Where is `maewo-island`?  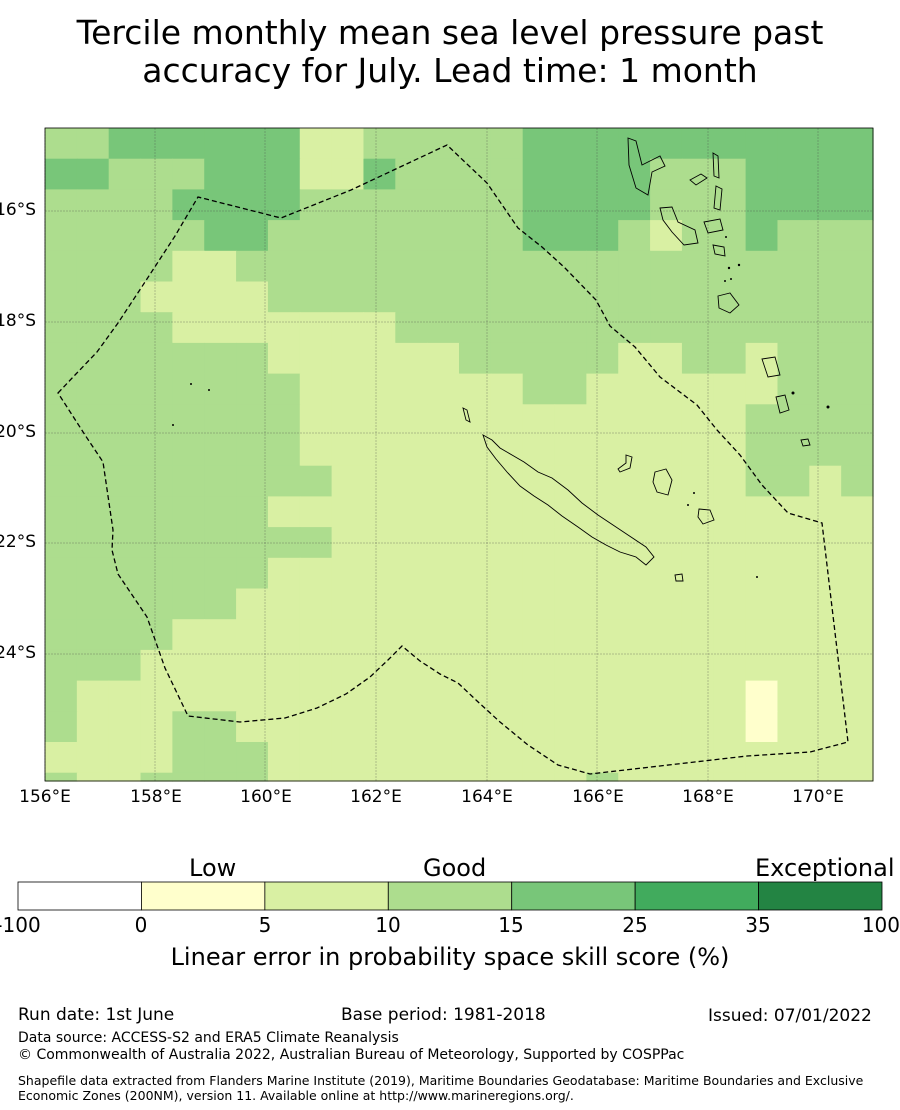
maewo-island is located at coordinates (716, 165).